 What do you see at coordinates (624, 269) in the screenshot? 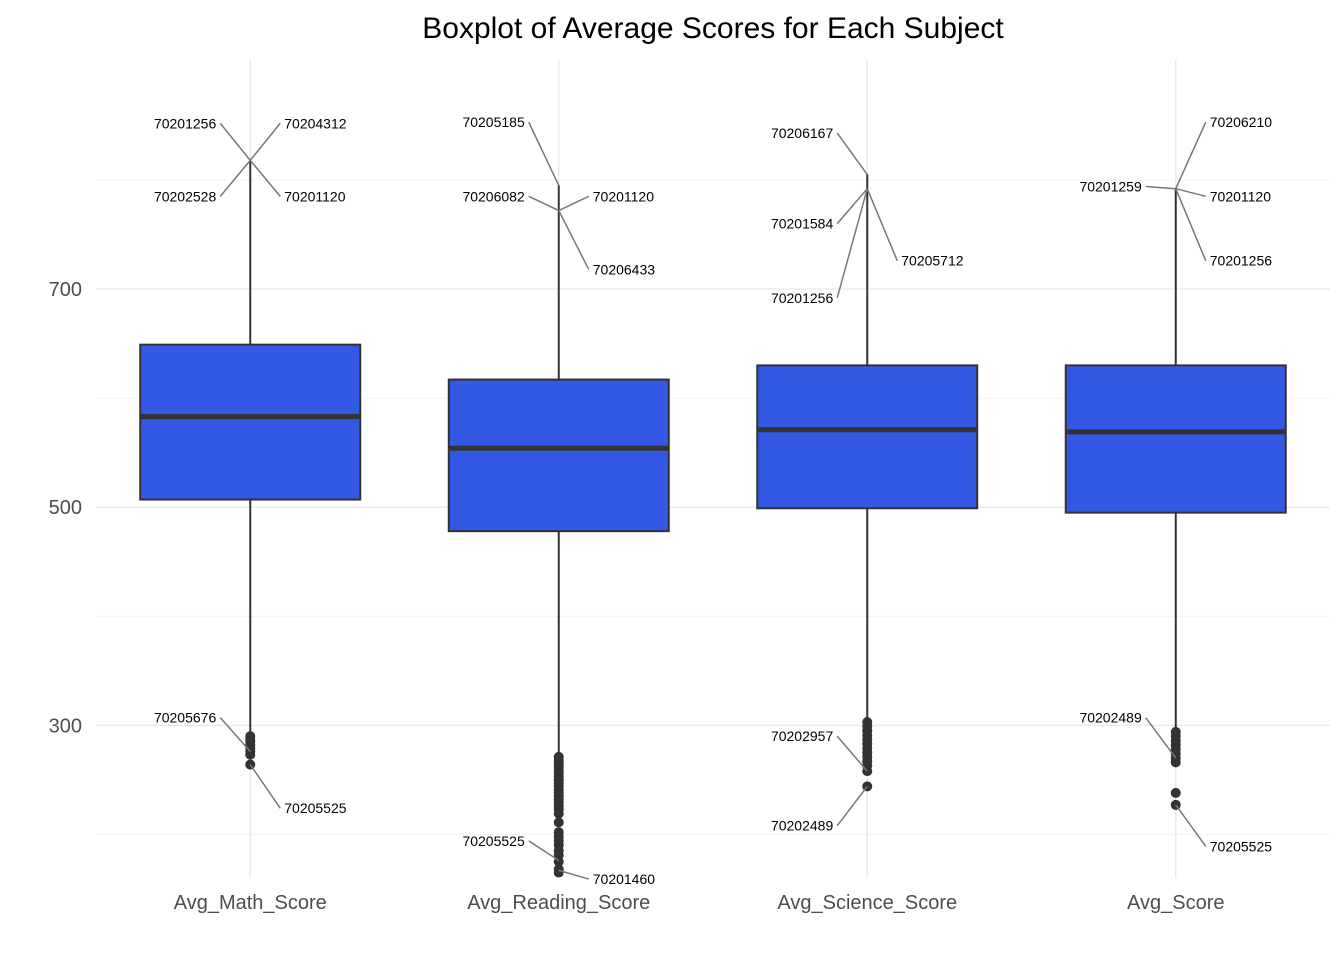
I see `outlier-id-label: 70206433` at bounding box center [624, 269].